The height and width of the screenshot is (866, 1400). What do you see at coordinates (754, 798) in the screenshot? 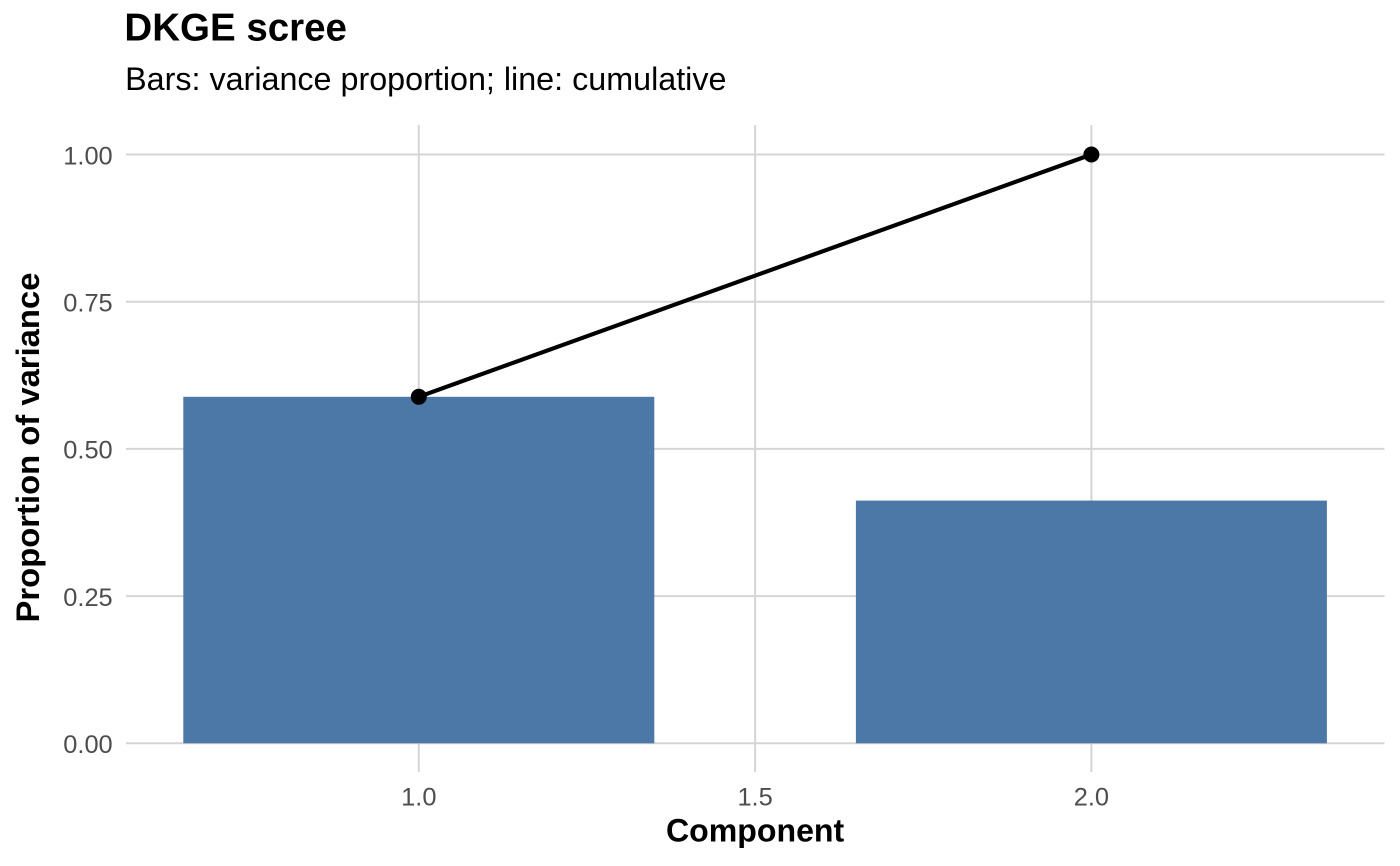
I see `svg-text: 1.5` at bounding box center [754, 798].